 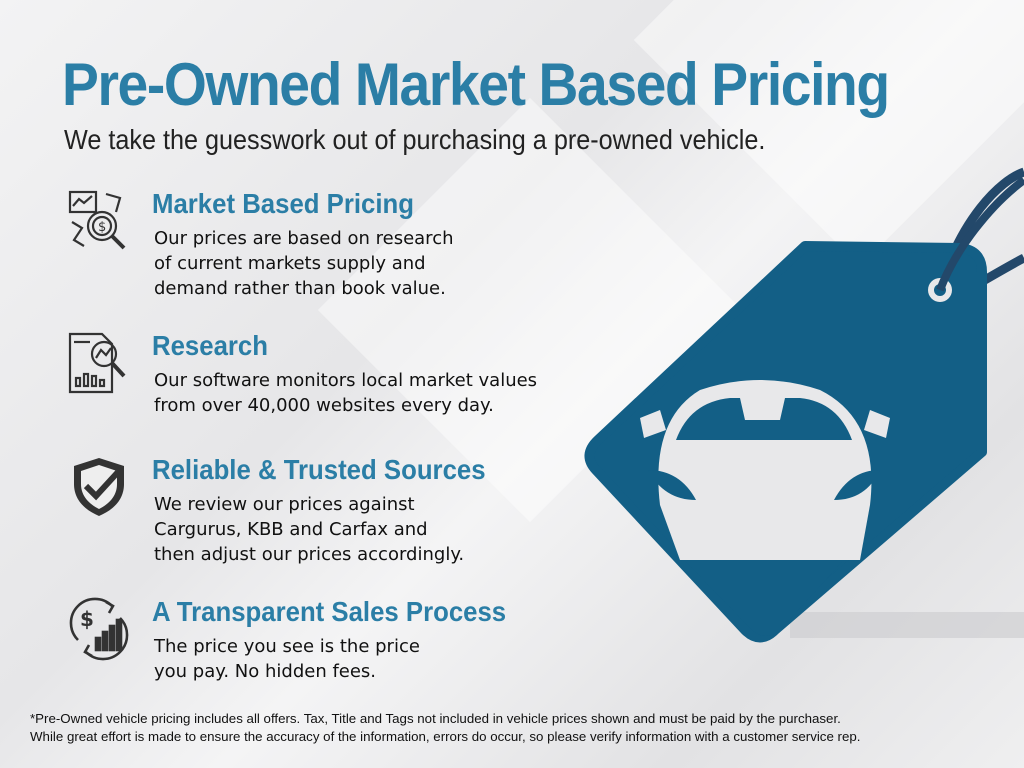 What do you see at coordinates (99, 487) in the screenshot?
I see `shield-check-icon` at bounding box center [99, 487].